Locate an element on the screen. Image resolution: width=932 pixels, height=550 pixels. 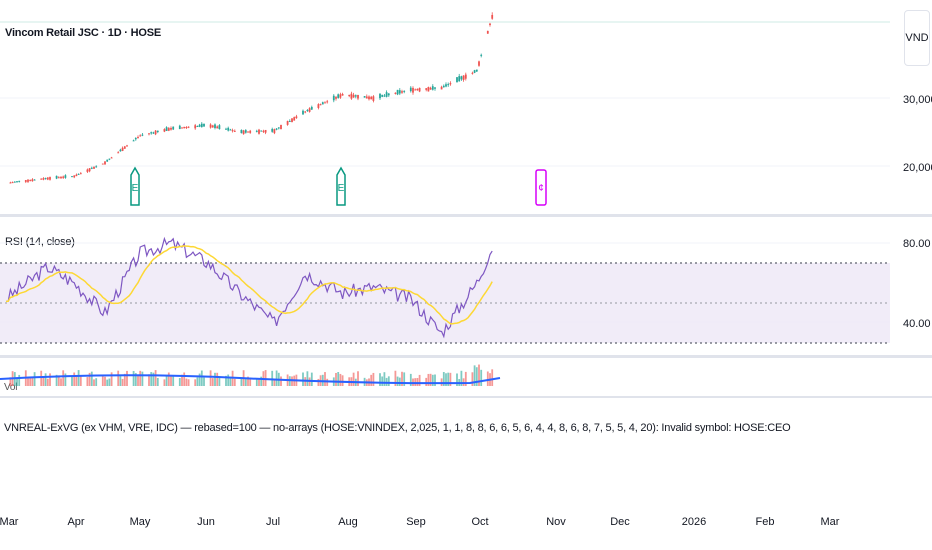
event-markers: E E ¢ is located at coordinates (338, 186).